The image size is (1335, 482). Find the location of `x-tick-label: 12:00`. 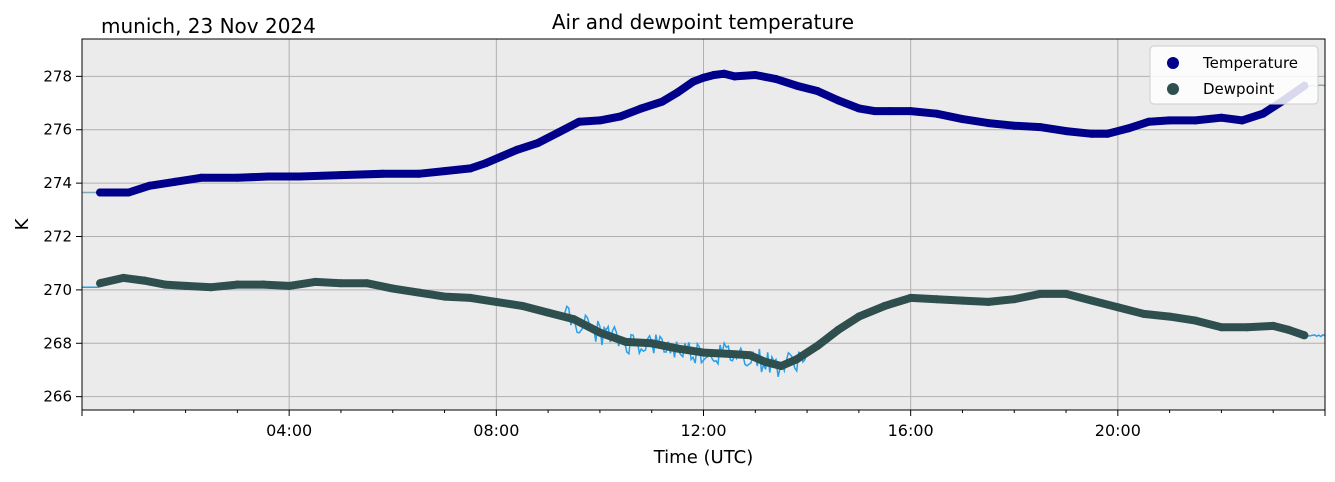

x-tick-label: 12:00 is located at coordinates (703, 430).